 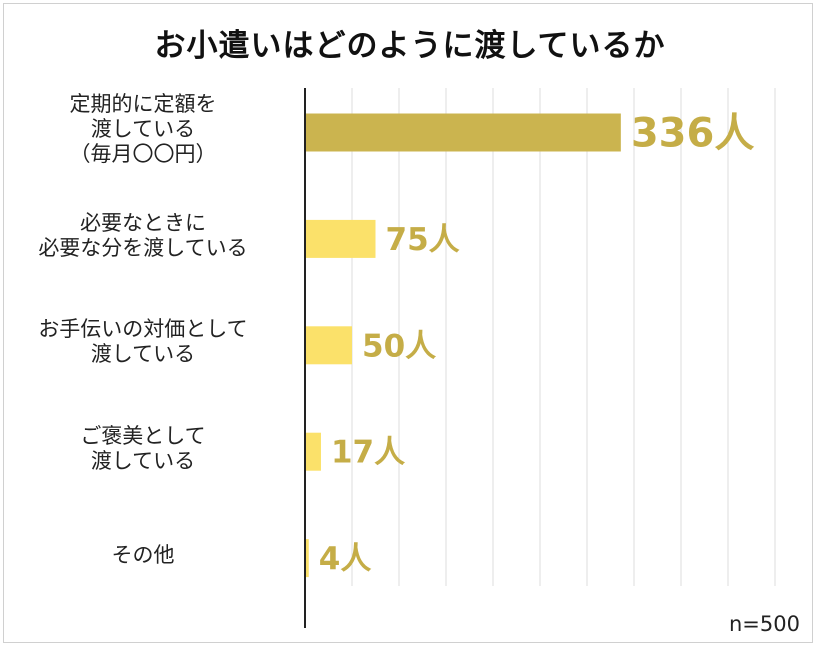 I want to click on category-label: 必要なときに 必要な分を渡している, so click(x=143, y=235).